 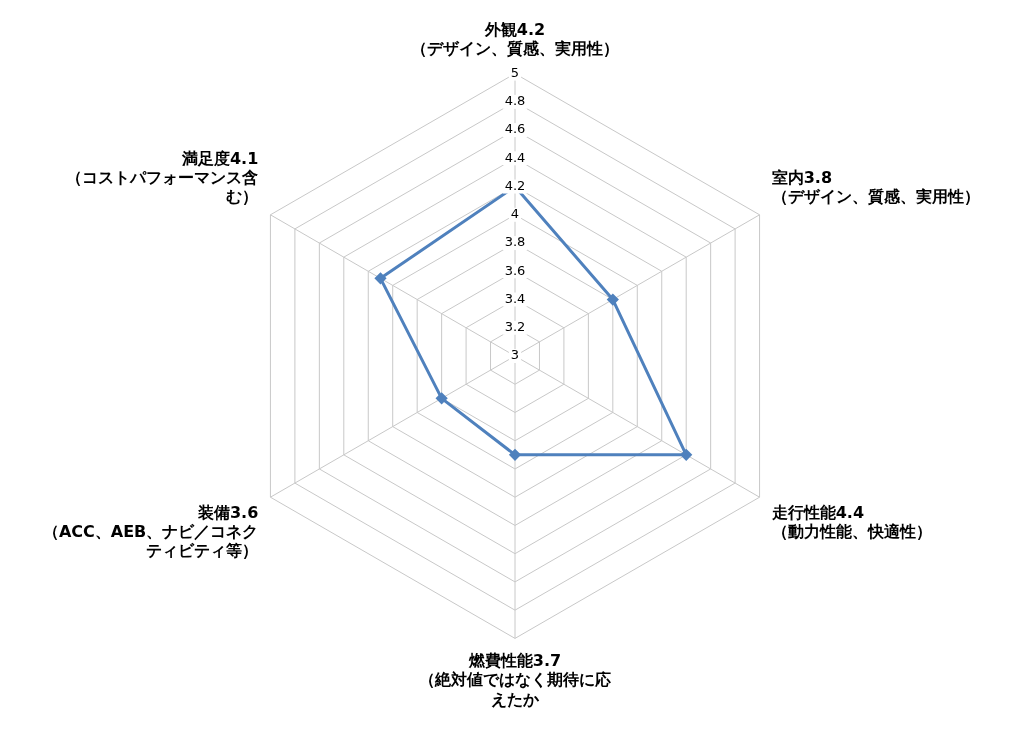 What do you see at coordinates (515, 270) in the screenshot?
I see `y-tick-label: 3.6` at bounding box center [515, 270].